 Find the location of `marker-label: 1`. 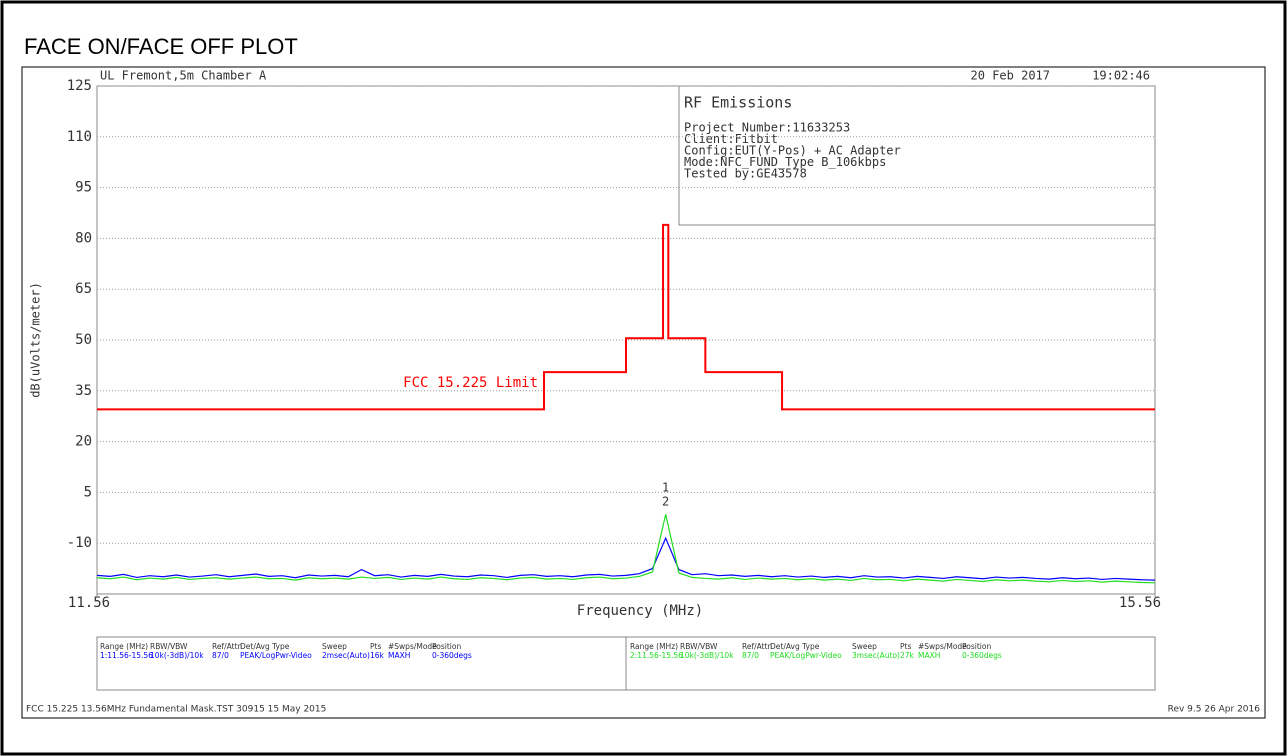

marker-label: 1 is located at coordinates (665, 488).